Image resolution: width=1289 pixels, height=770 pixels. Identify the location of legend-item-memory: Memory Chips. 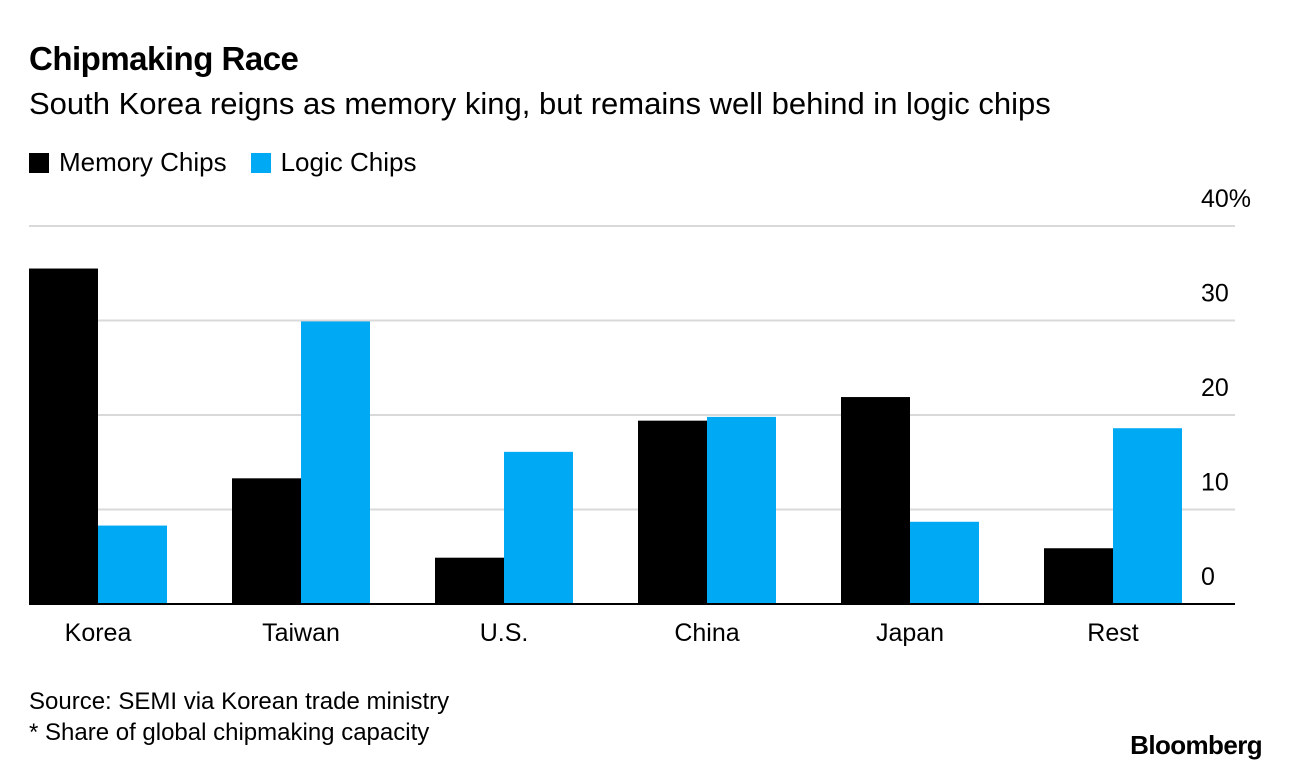
(128, 162).